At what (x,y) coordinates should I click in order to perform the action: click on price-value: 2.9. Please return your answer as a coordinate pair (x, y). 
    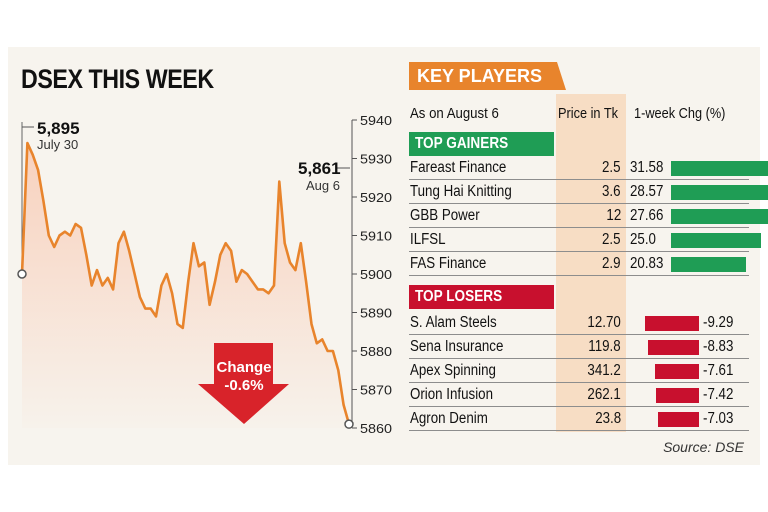
    Looking at the image, I should click on (611, 263).